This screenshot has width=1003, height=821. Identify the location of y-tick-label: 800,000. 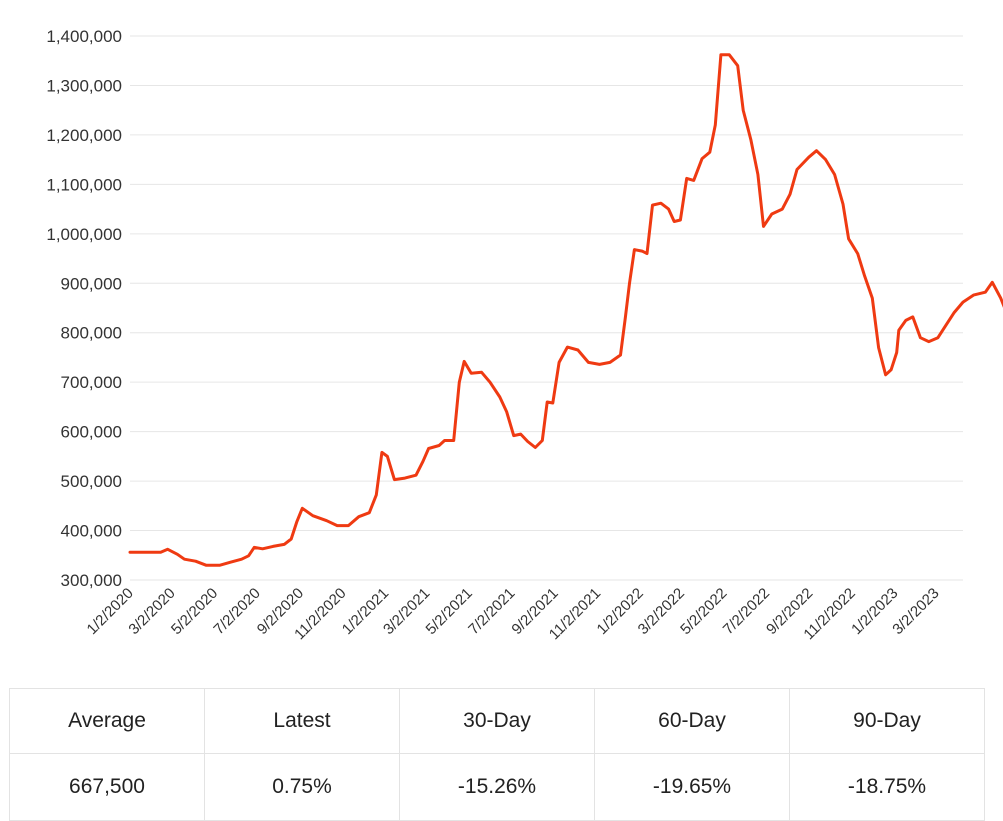
(91, 333).